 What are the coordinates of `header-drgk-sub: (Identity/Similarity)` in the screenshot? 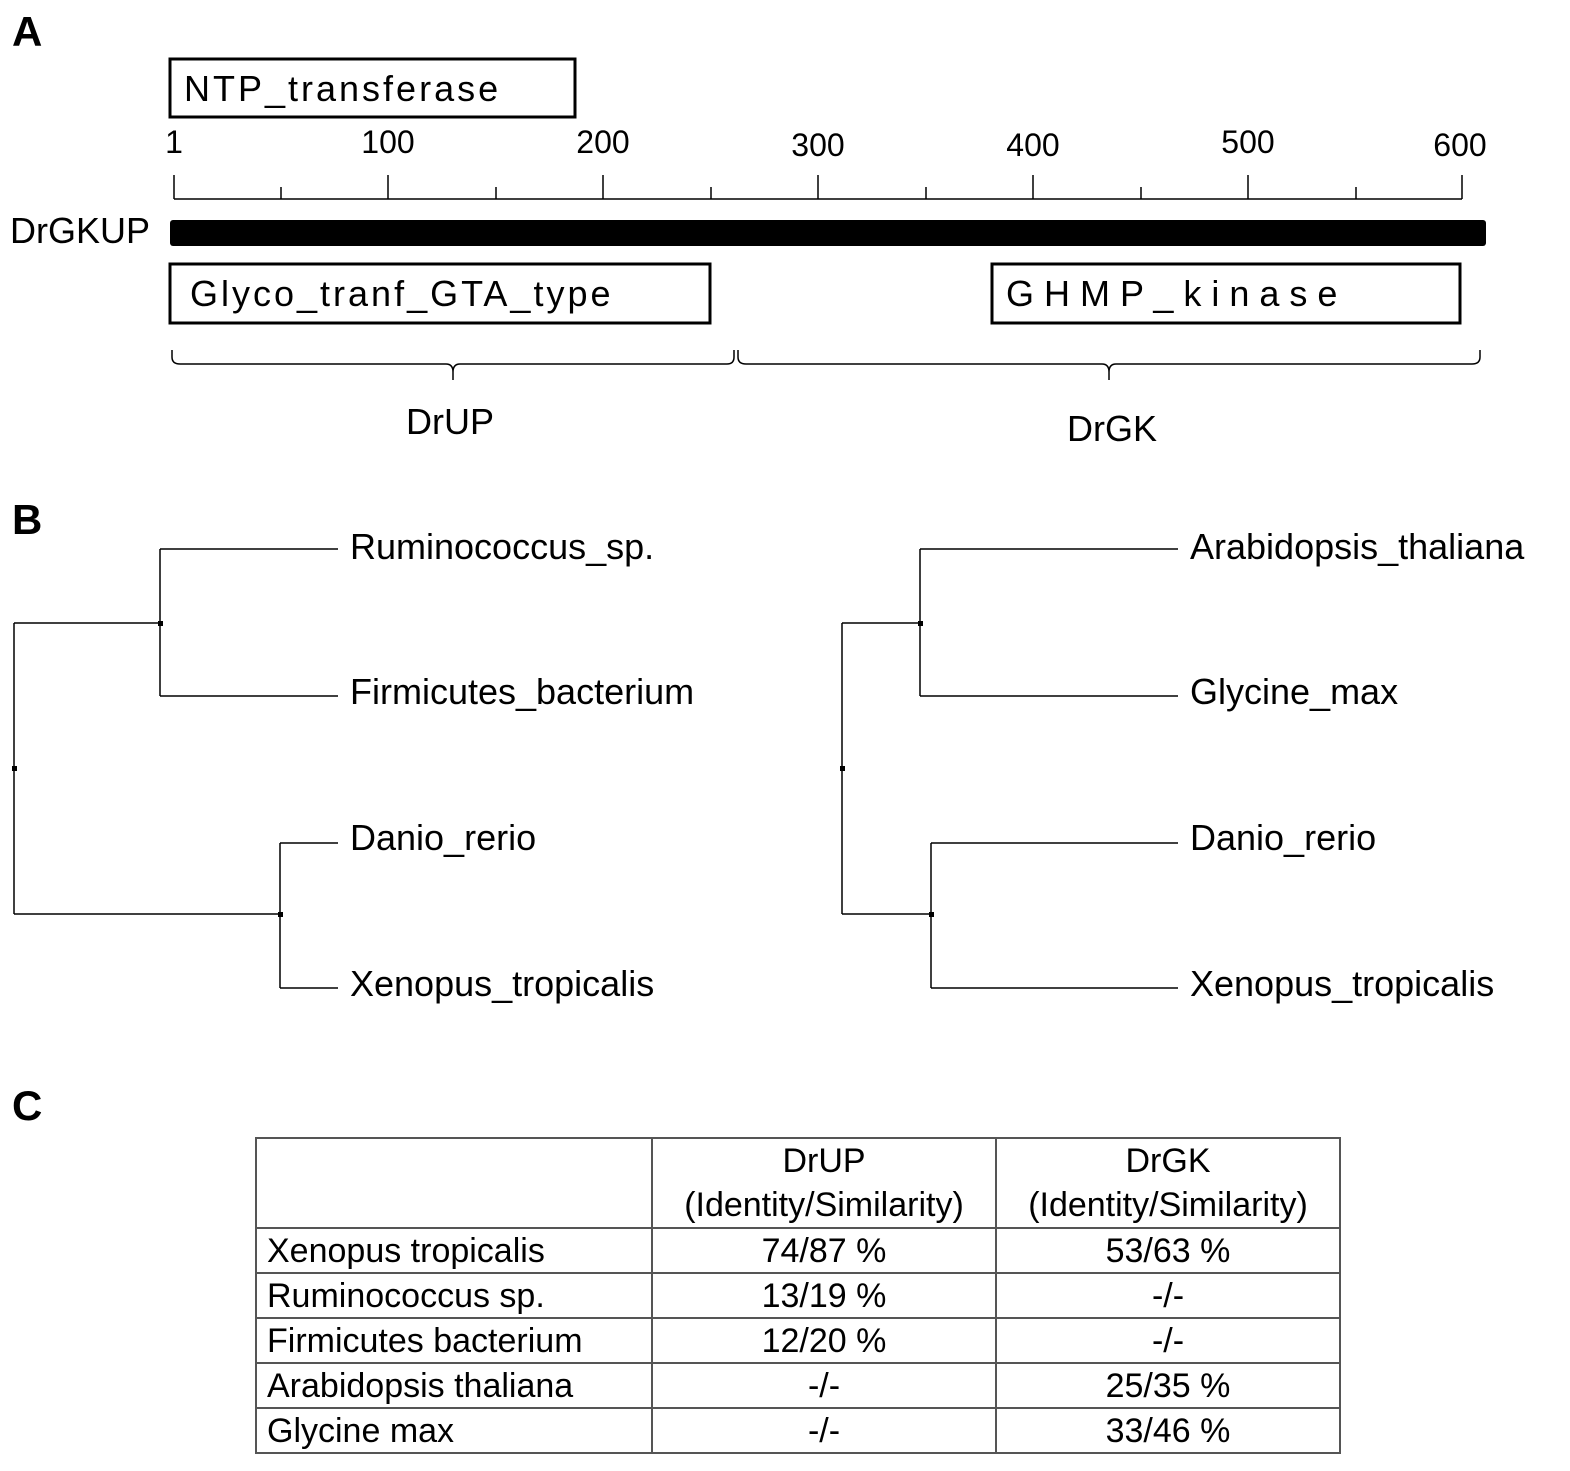 It's located at (1168, 1205).